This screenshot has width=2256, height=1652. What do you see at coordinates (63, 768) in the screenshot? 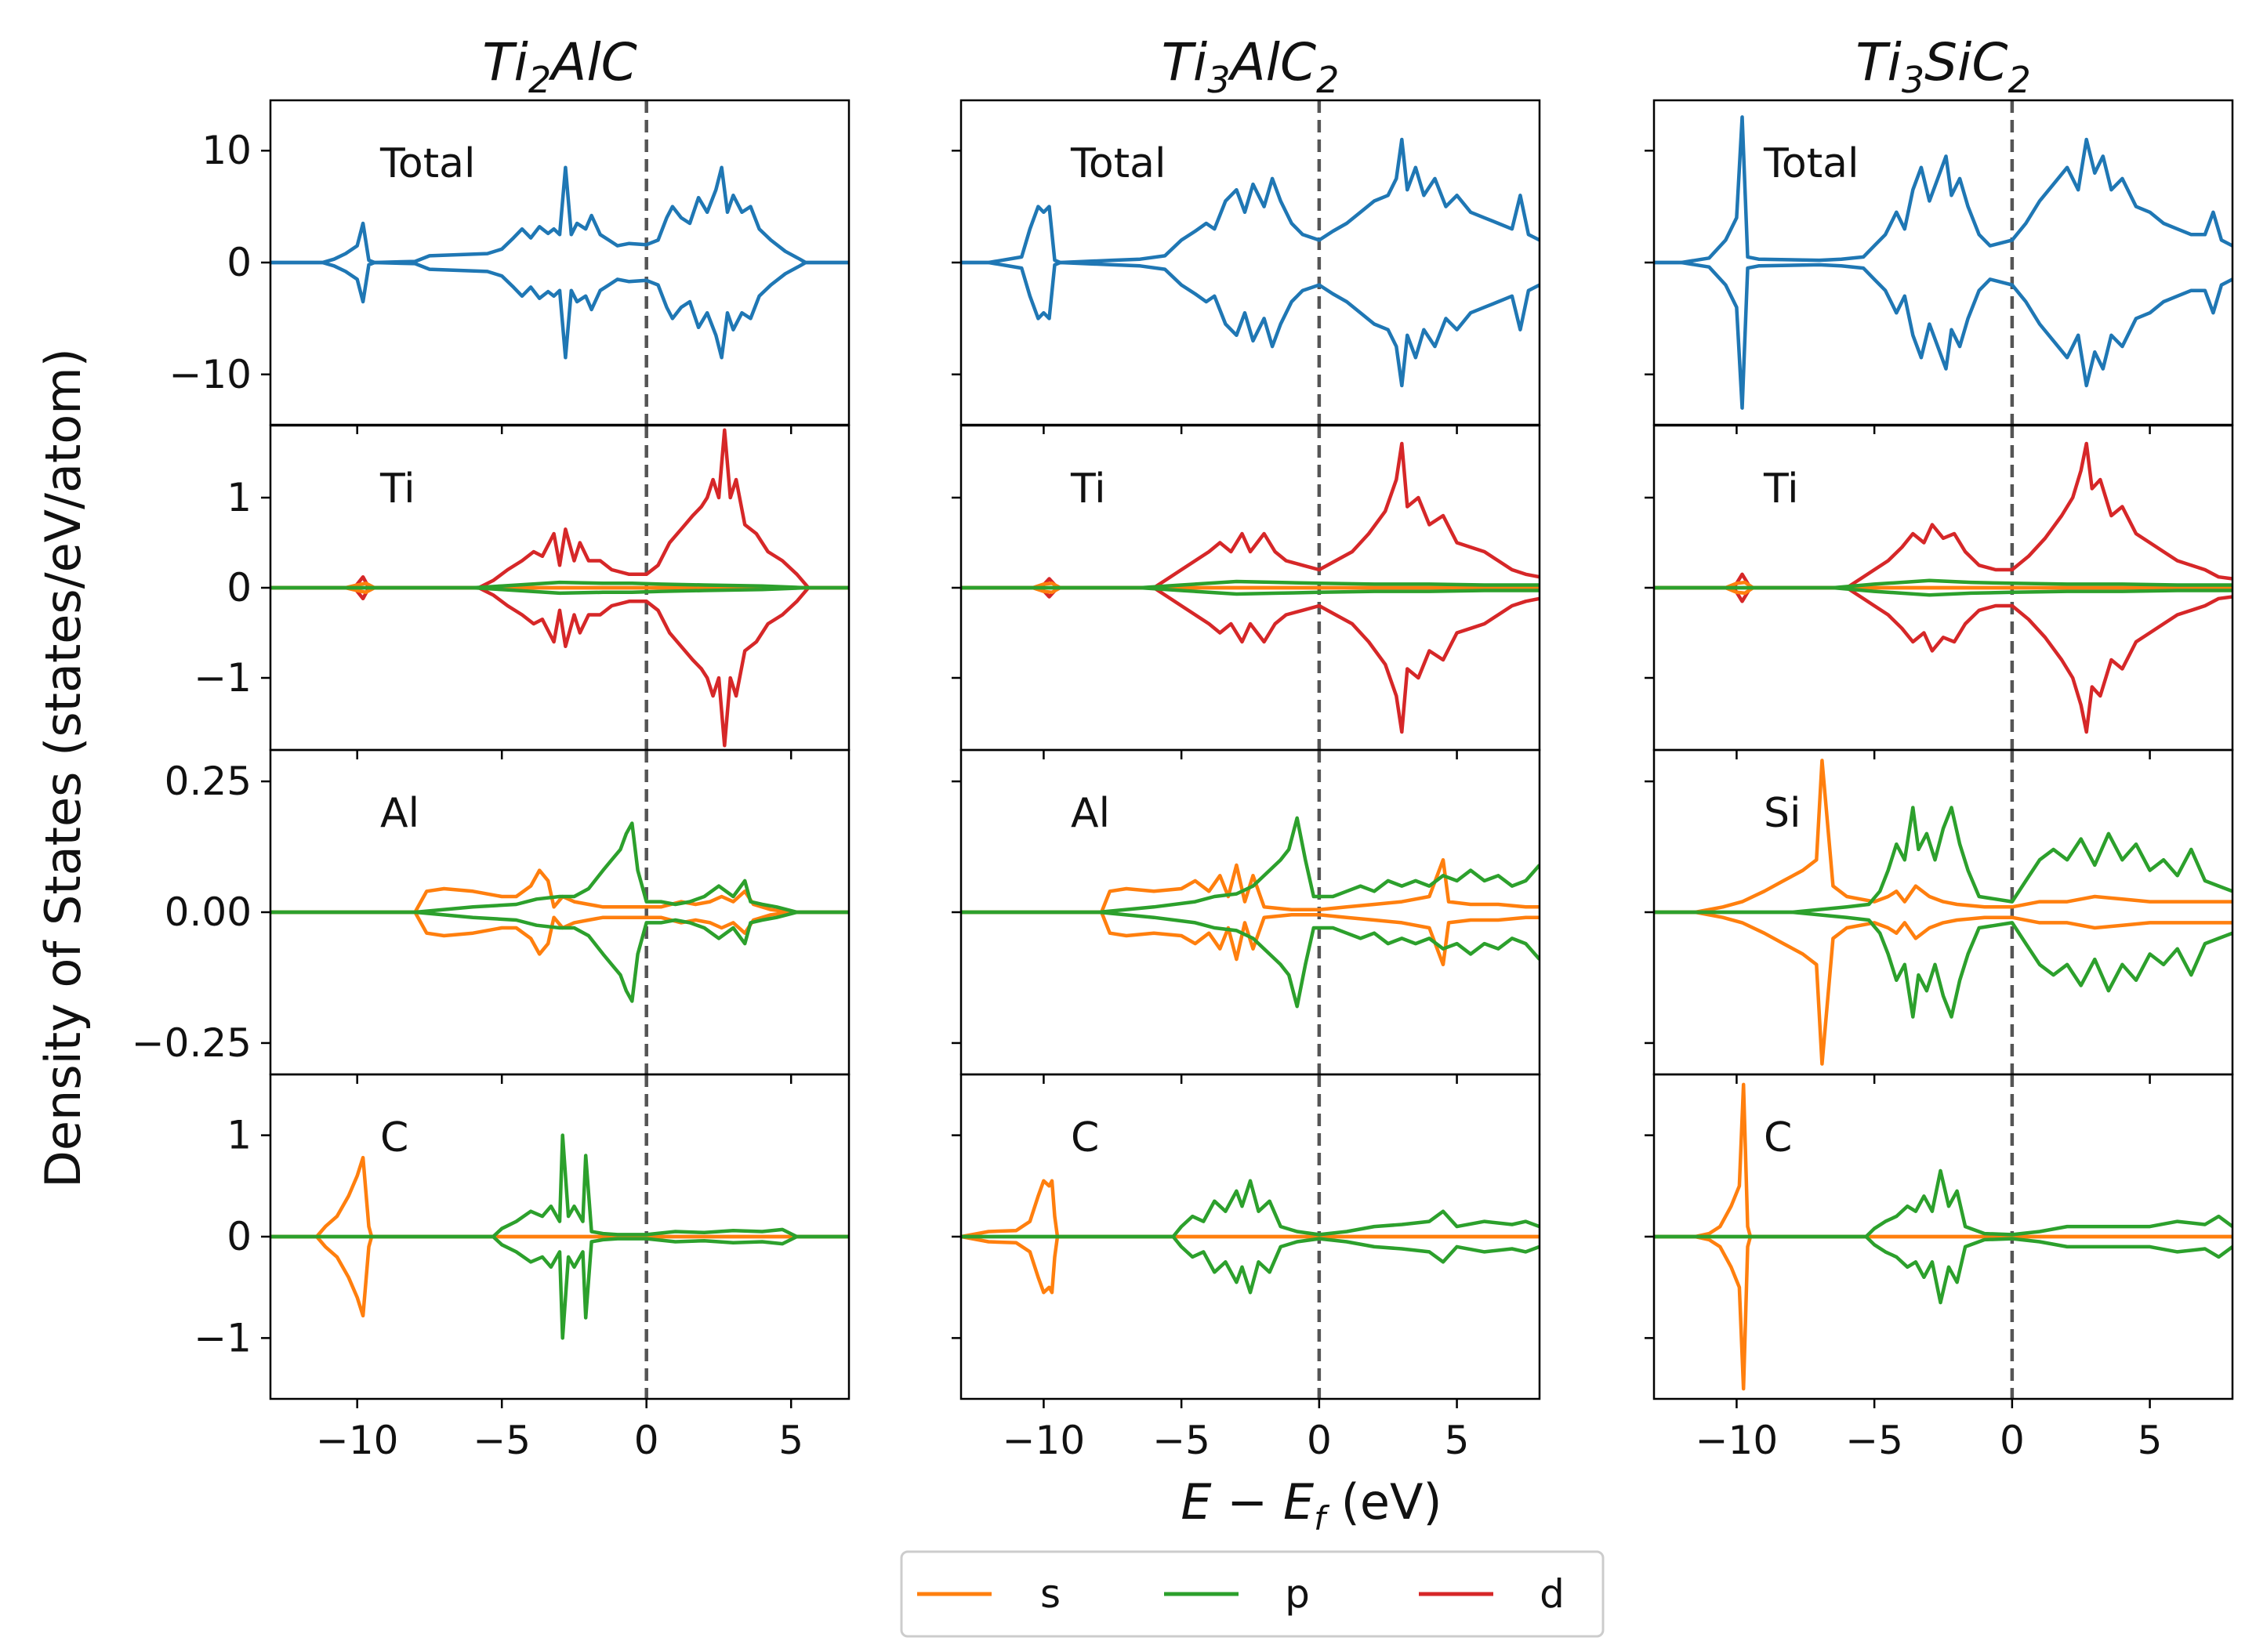
I see `y-axis-label: Density of States (states/eV/atom)` at bounding box center [63, 768].